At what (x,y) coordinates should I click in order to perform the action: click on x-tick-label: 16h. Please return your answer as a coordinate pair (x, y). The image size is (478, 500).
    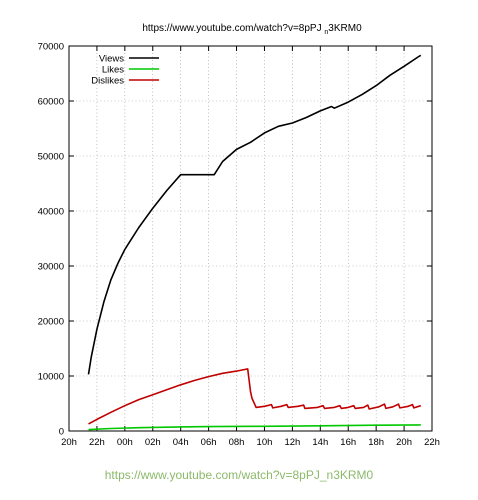
    Looking at the image, I should click on (348, 442).